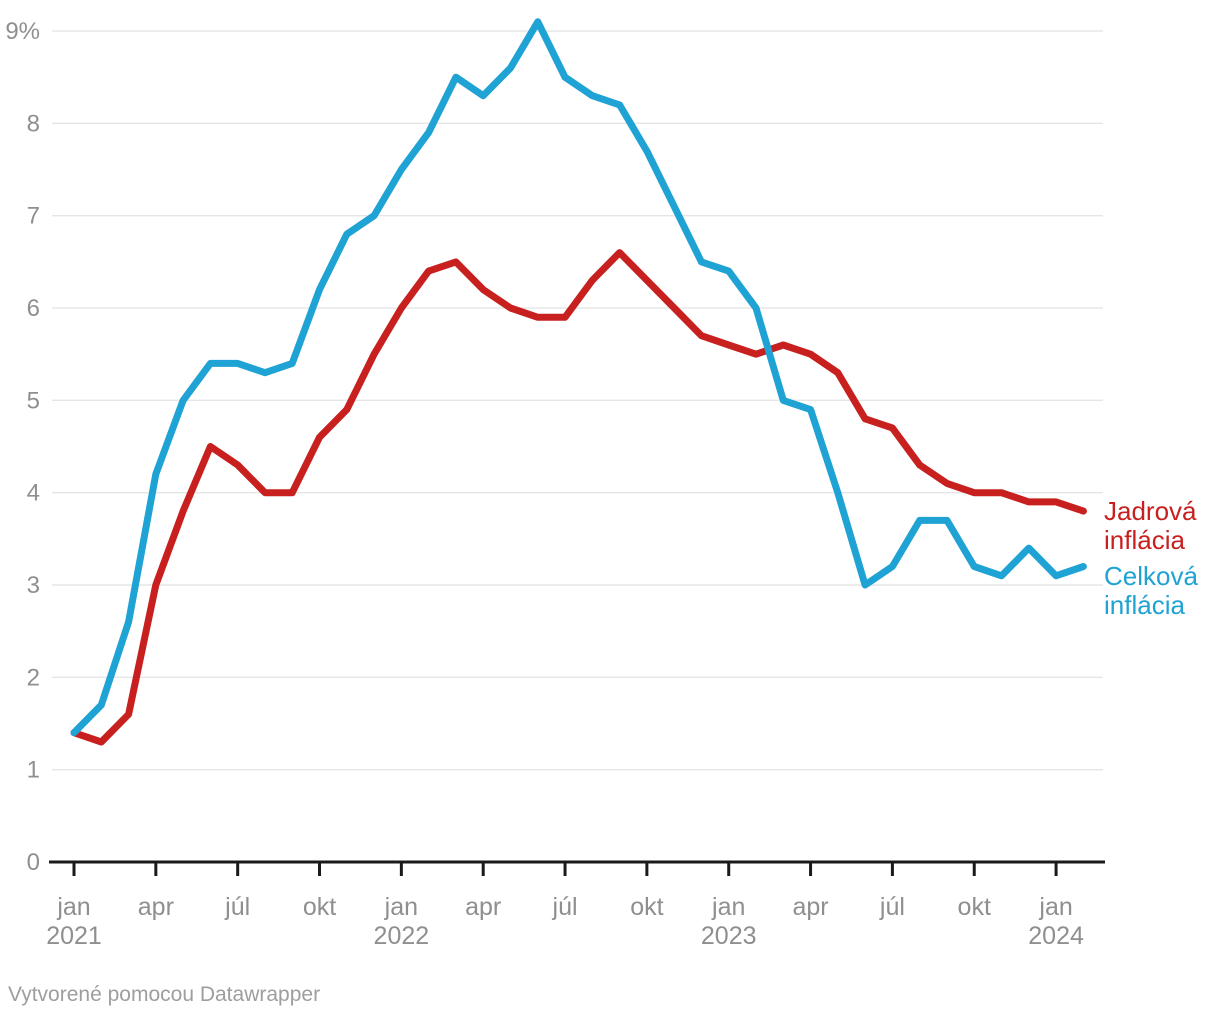 This screenshot has width=1220, height=1020. What do you see at coordinates (74, 936) in the screenshot?
I see `svg-text: 2021` at bounding box center [74, 936].